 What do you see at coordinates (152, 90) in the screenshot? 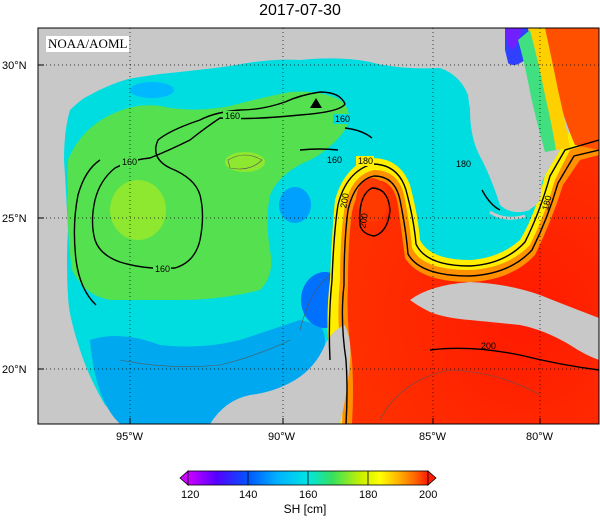
I see `low-north` at bounding box center [152, 90].